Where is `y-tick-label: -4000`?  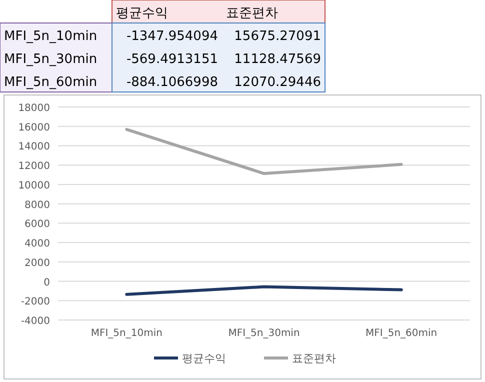
y-tick-label: -4000 is located at coordinates (35, 321).